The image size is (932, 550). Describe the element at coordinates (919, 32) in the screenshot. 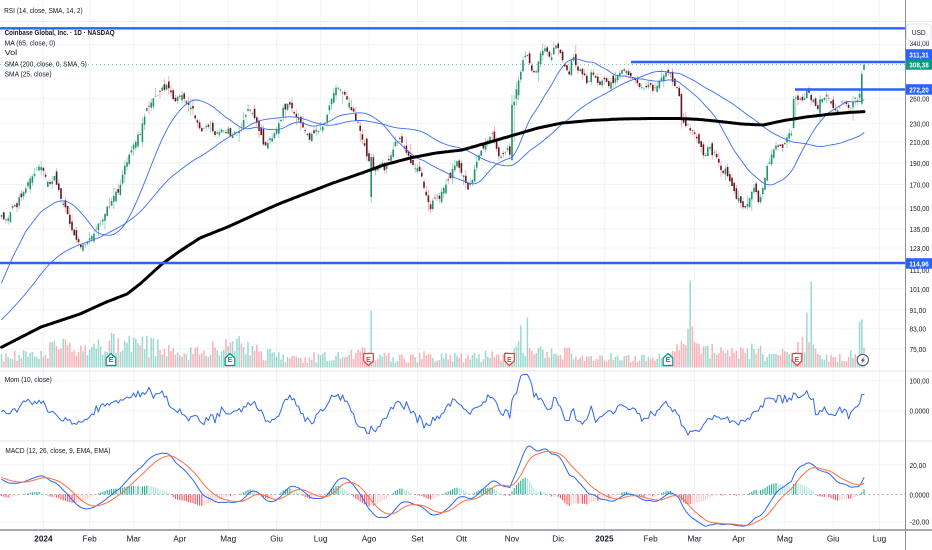

I see `svg-text: USD` at that location.